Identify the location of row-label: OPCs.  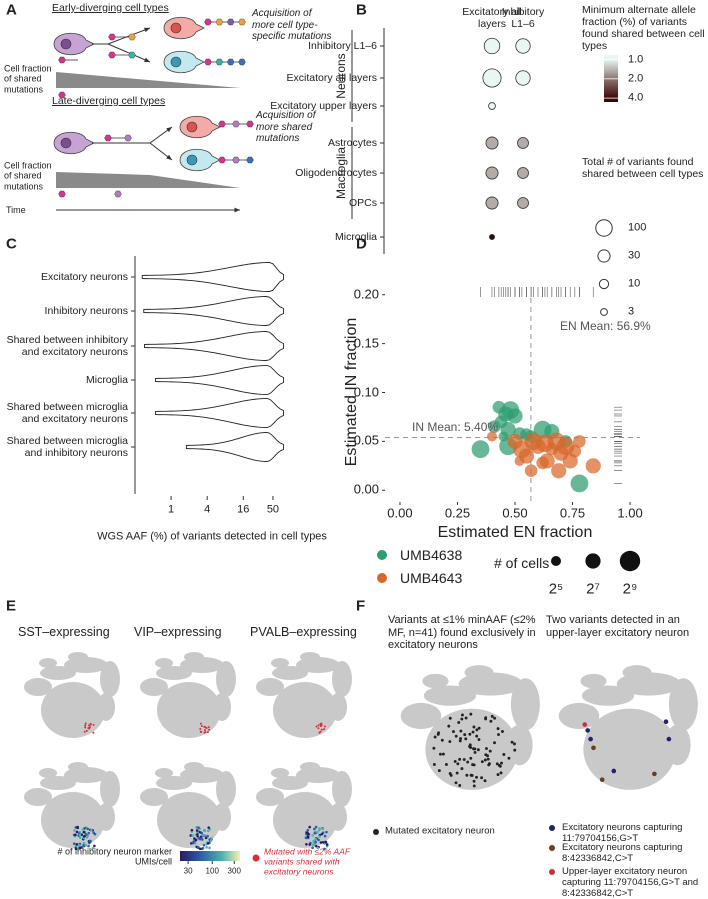
(362, 202).